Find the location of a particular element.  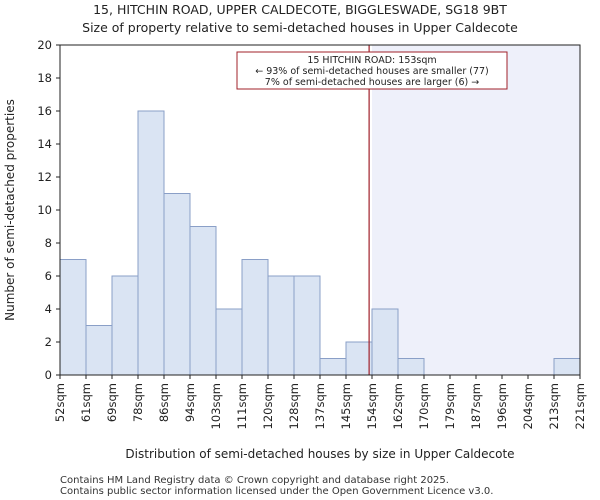

bar-61sqm is located at coordinates (99, 350).